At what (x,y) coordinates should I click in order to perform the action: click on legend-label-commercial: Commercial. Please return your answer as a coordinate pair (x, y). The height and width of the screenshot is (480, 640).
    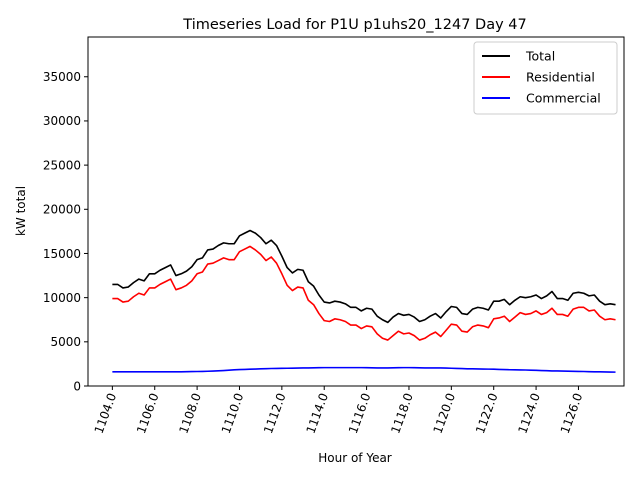
    Looking at the image, I should click on (563, 98).